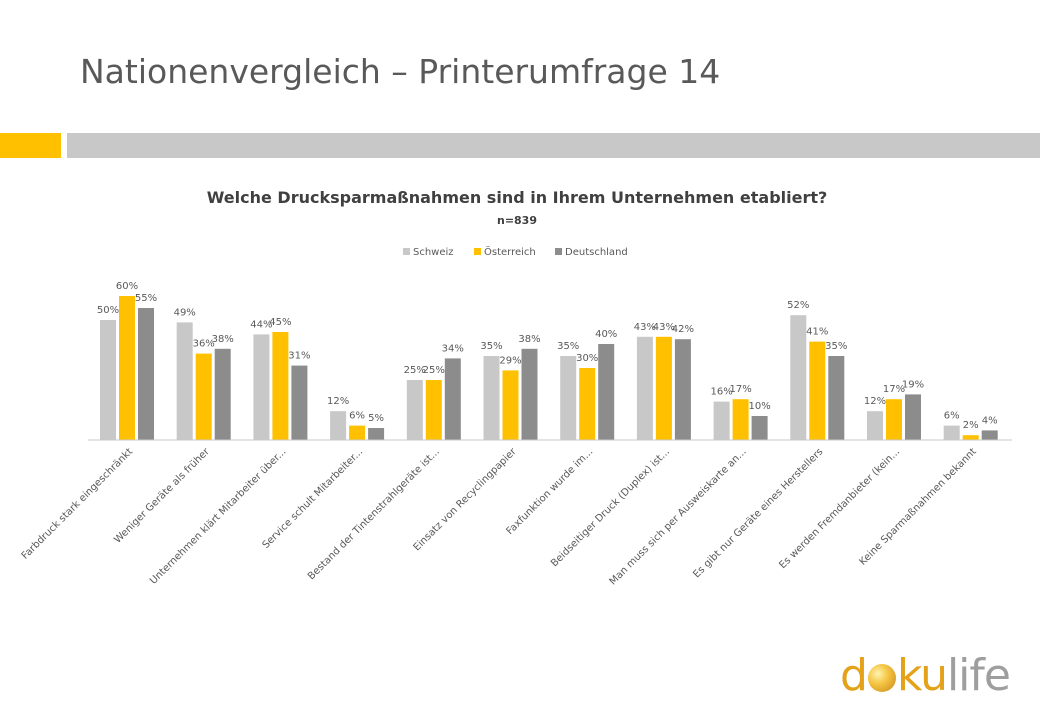 The image size is (1040, 720). What do you see at coordinates (376, 418) in the screenshot?
I see `data-label-2-3: 5%` at bounding box center [376, 418].